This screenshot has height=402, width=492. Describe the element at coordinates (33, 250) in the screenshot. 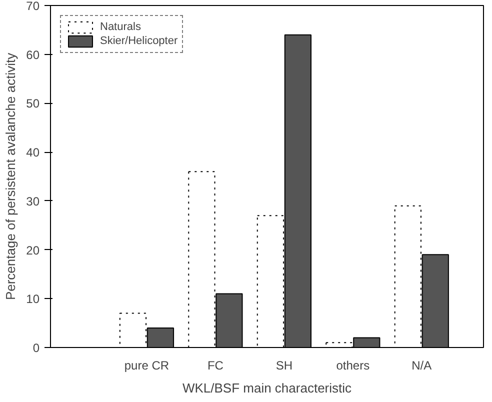

I see `y-tick-label: 20` at that location.